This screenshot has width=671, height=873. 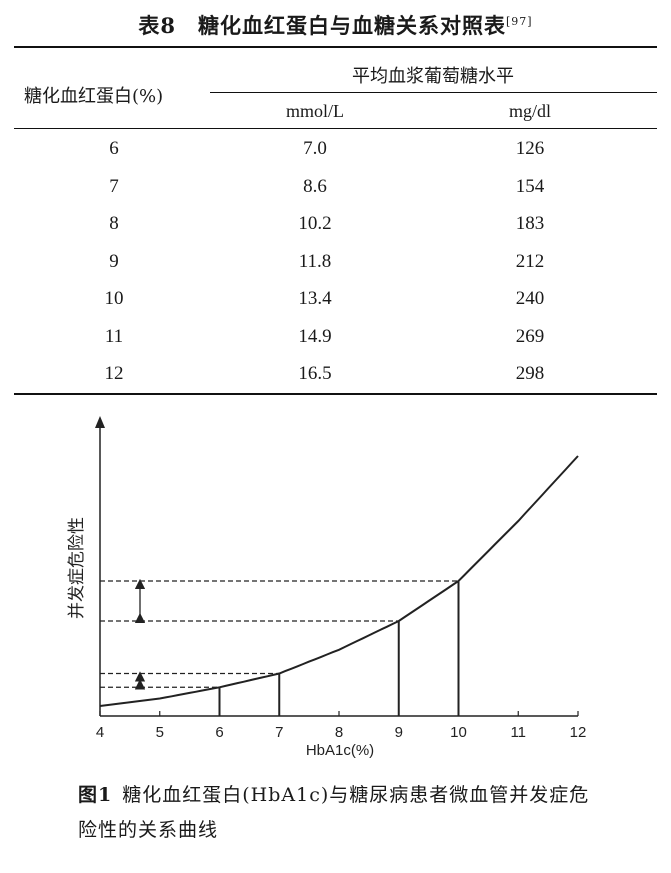 I want to click on table-title: 表8 糖化血红蛋白与血糖关系对照表[97], so click(x=335, y=25).